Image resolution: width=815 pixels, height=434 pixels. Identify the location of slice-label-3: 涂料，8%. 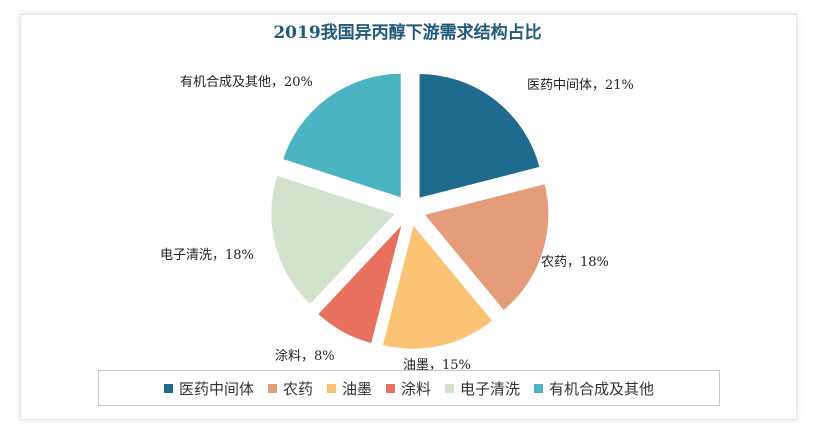
(305, 356).